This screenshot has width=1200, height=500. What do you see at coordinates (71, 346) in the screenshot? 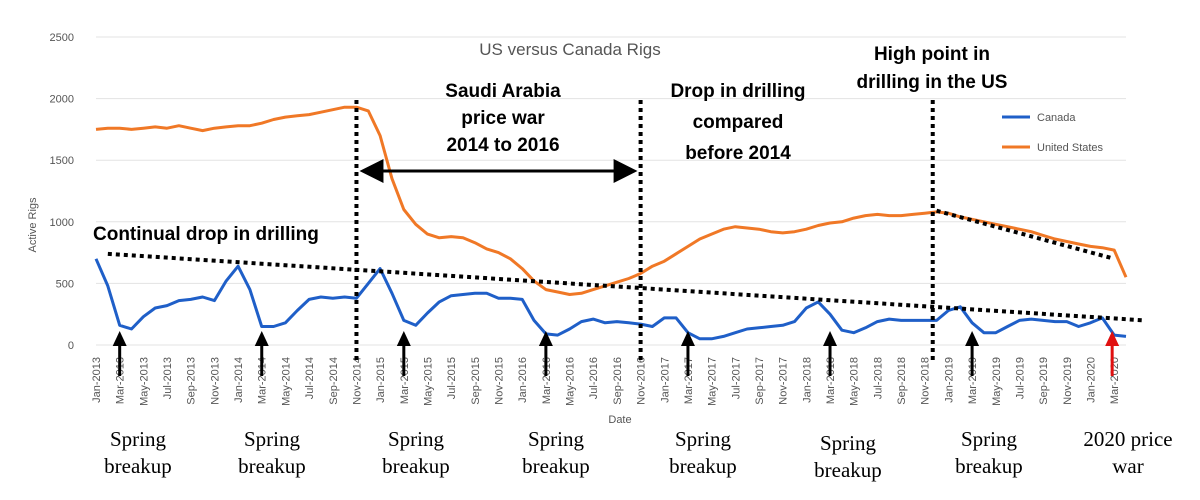
I see `y-tick-0: 0` at bounding box center [71, 346].